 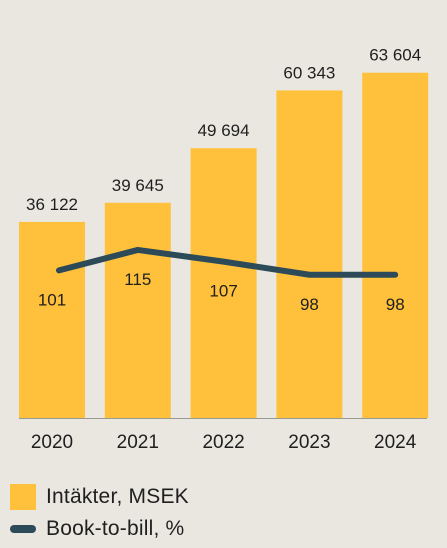 I want to click on x-tick-label-2021: 2021, so click(x=138, y=442).